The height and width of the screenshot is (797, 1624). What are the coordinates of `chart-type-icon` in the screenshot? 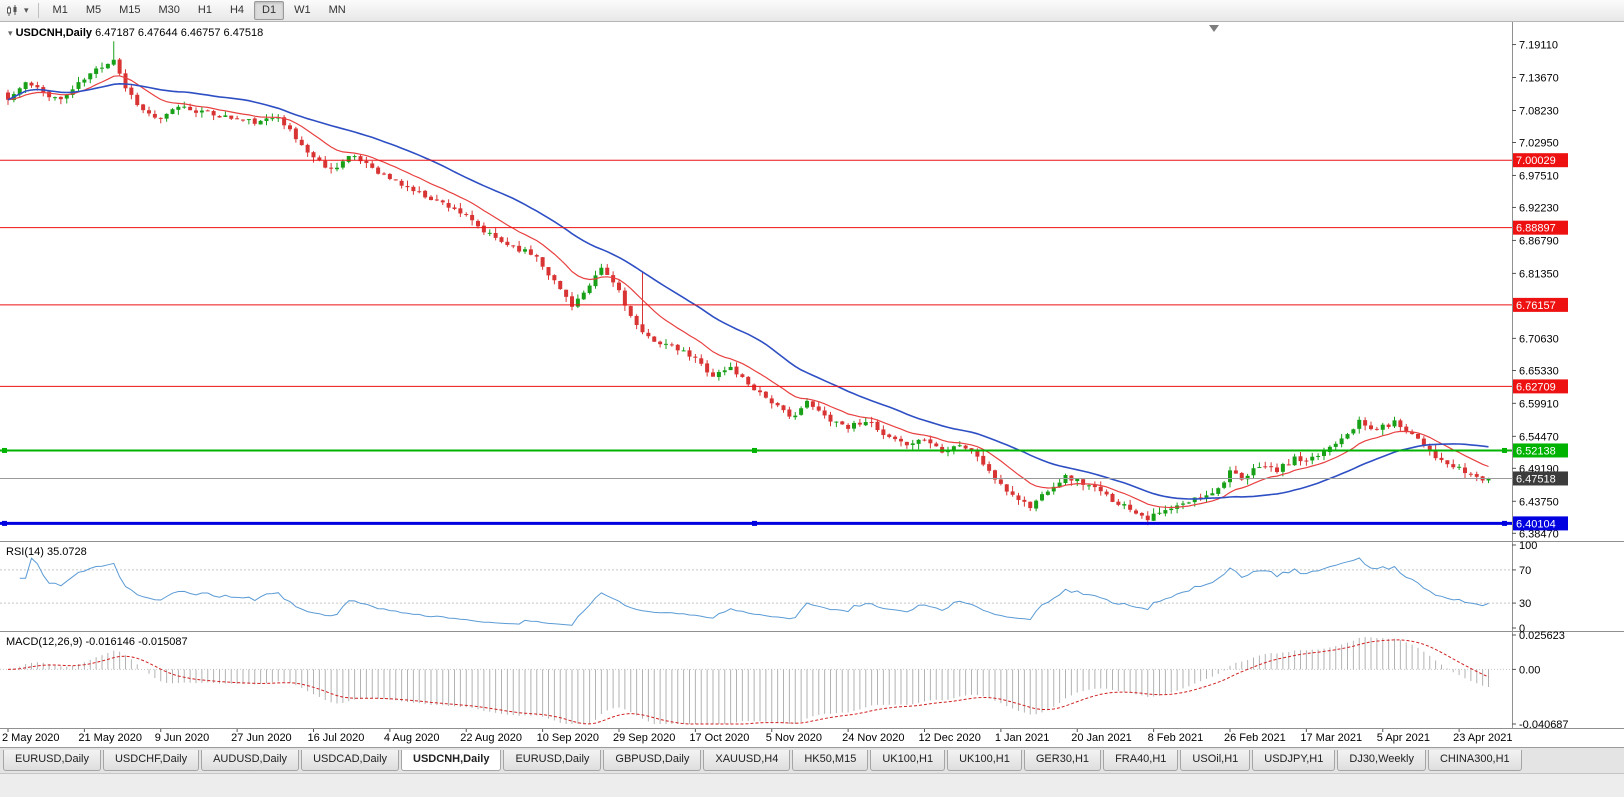 It's located at (14, 11).